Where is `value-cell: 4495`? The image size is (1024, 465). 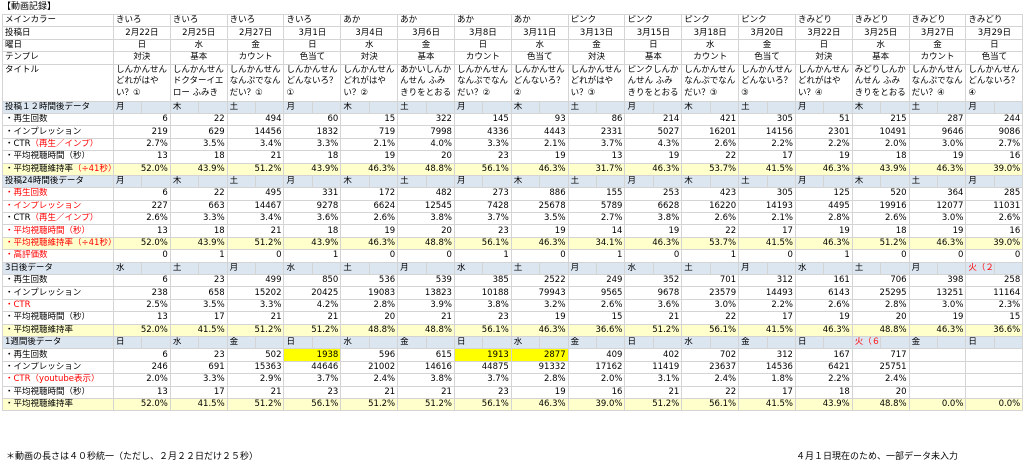 value-cell: 4495 is located at coordinates (823, 206).